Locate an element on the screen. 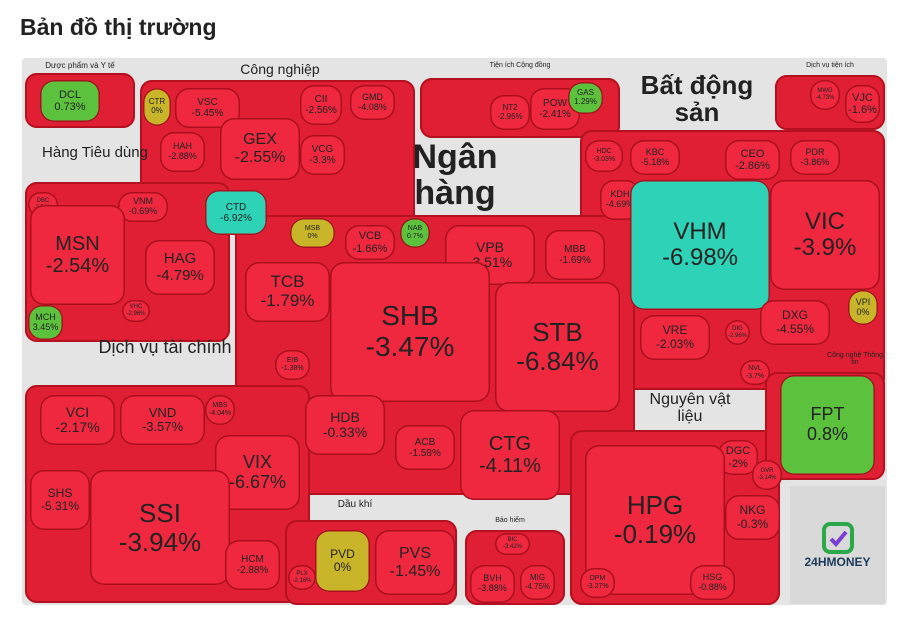  stock-change: -4.69% is located at coordinates (620, 204).